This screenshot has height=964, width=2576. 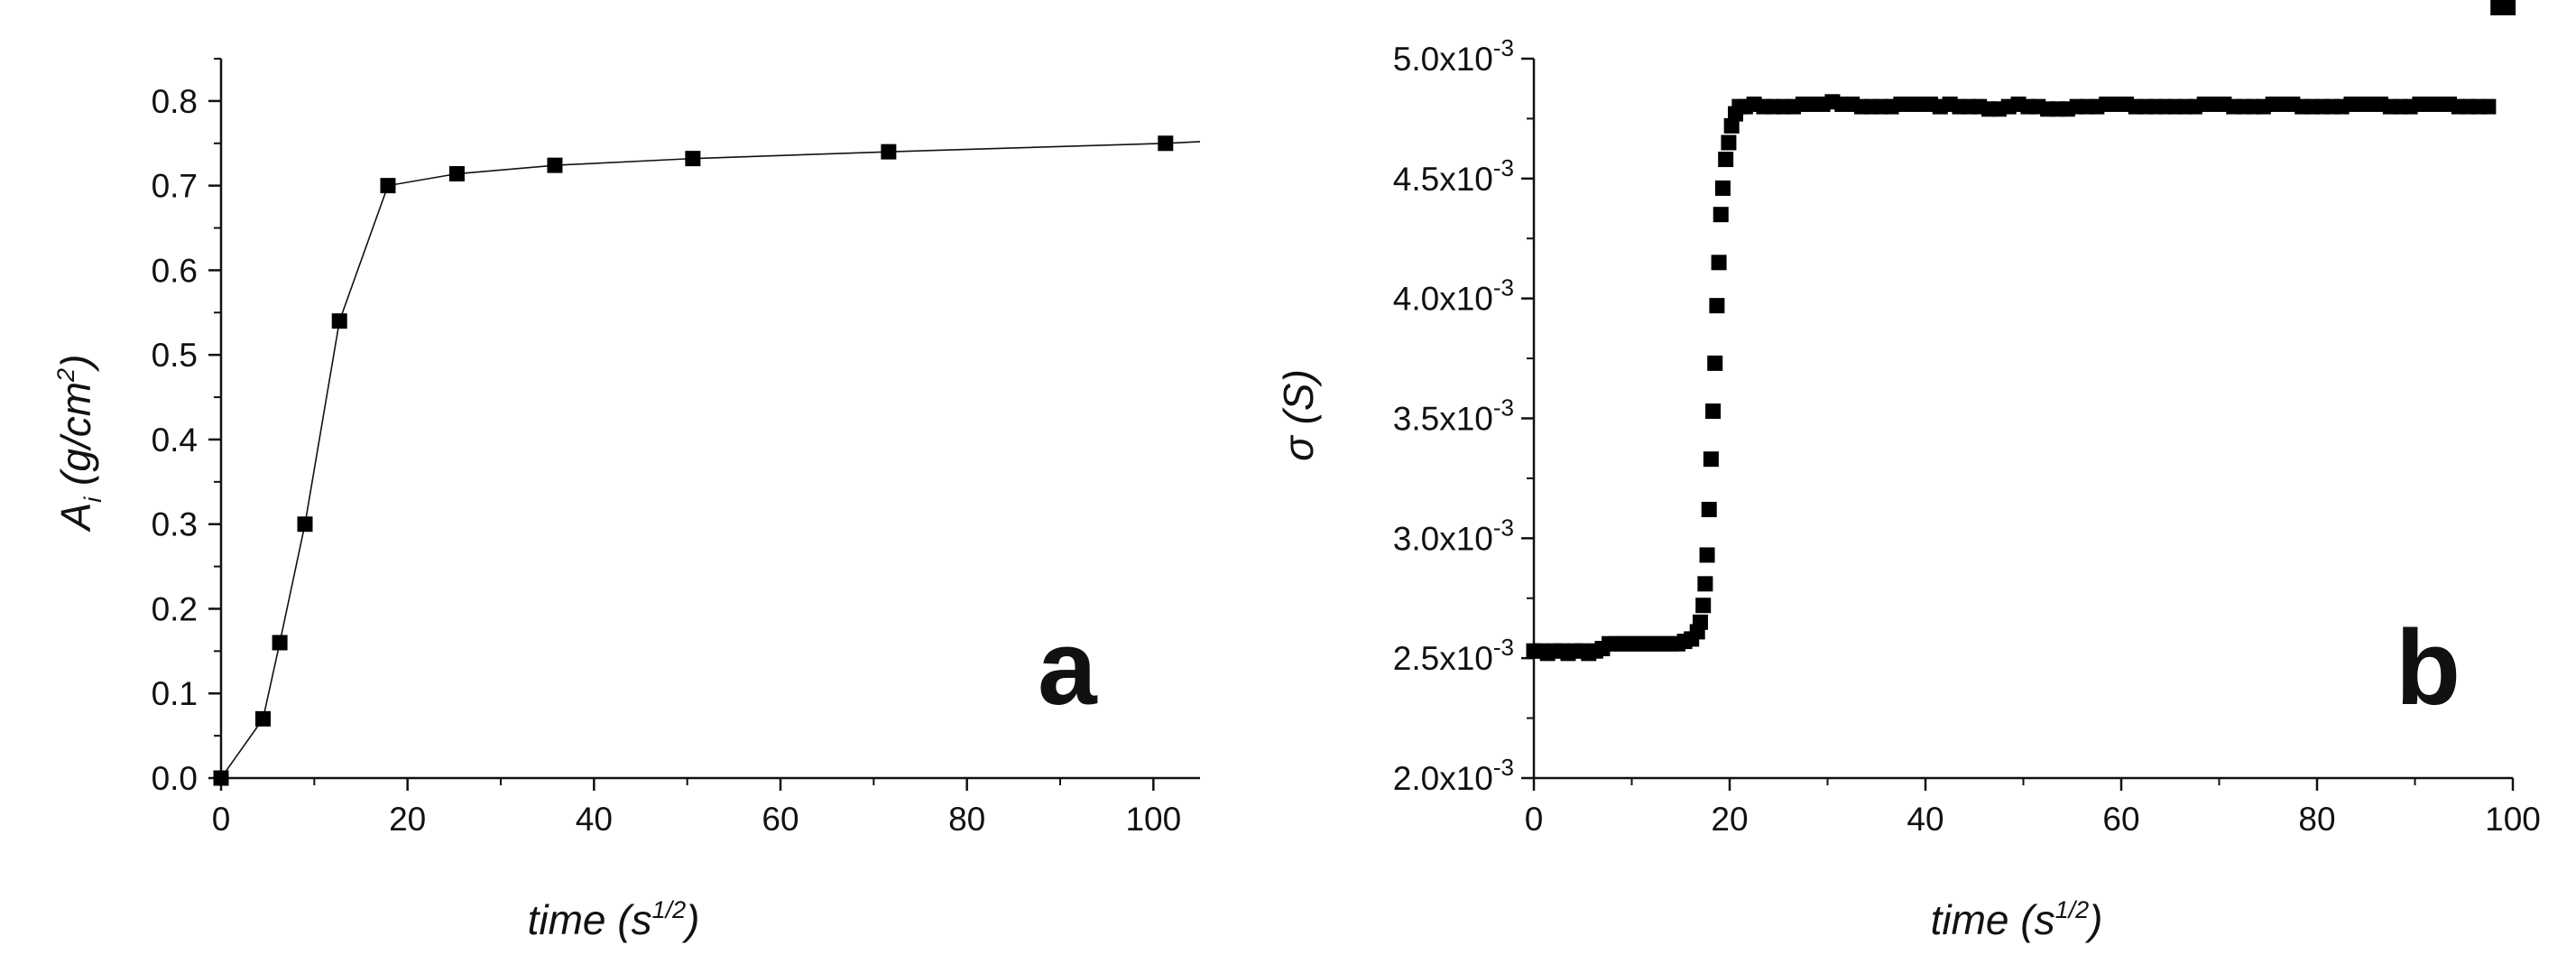 What do you see at coordinates (1453, 416) in the screenshot?
I see `panel-b-y-tick-label: 3.5x10⁻³` at bounding box center [1453, 416].